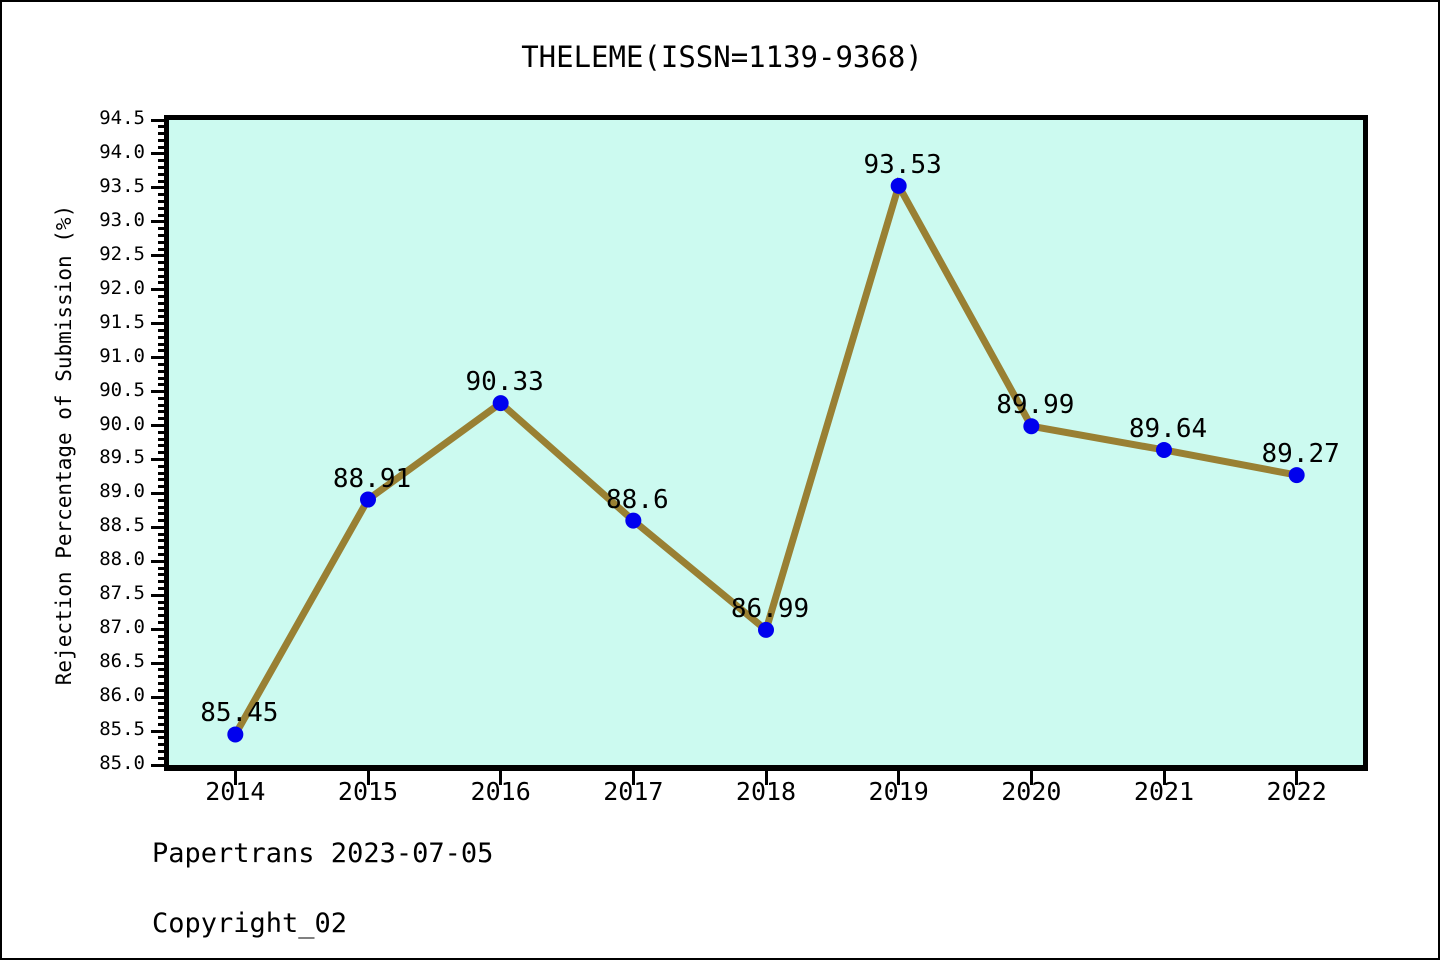  What do you see at coordinates (250, 923) in the screenshot?
I see `footer-copyright: Copyright_02` at bounding box center [250, 923].